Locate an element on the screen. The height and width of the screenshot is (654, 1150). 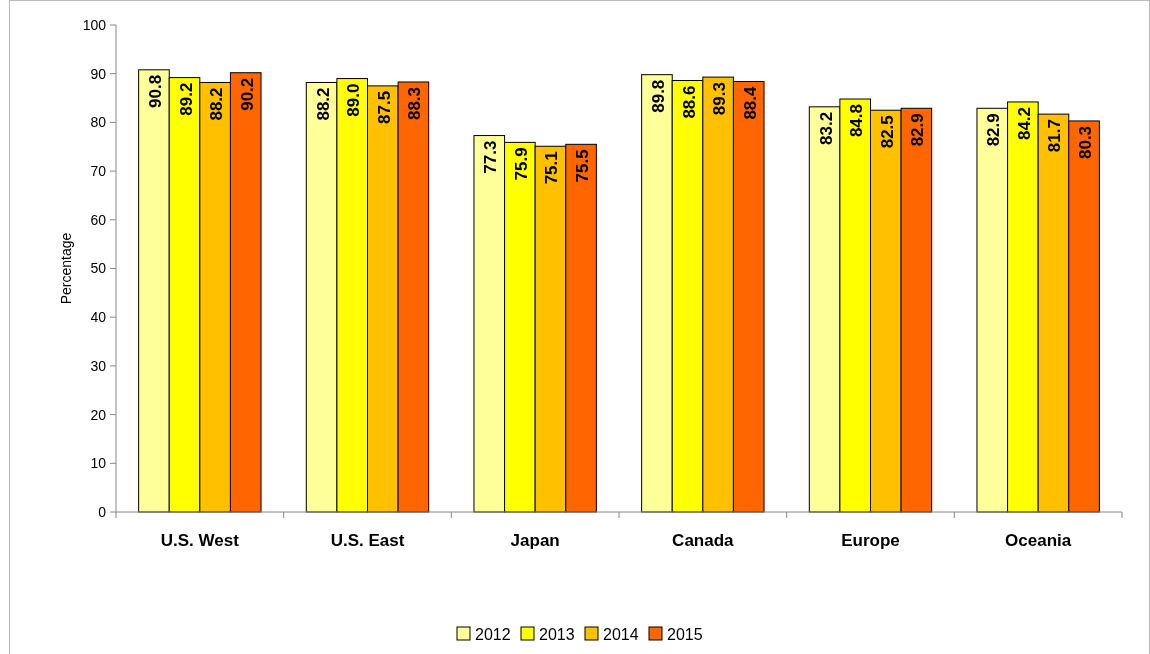
text: 89.2 is located at coordinates (186, 99).